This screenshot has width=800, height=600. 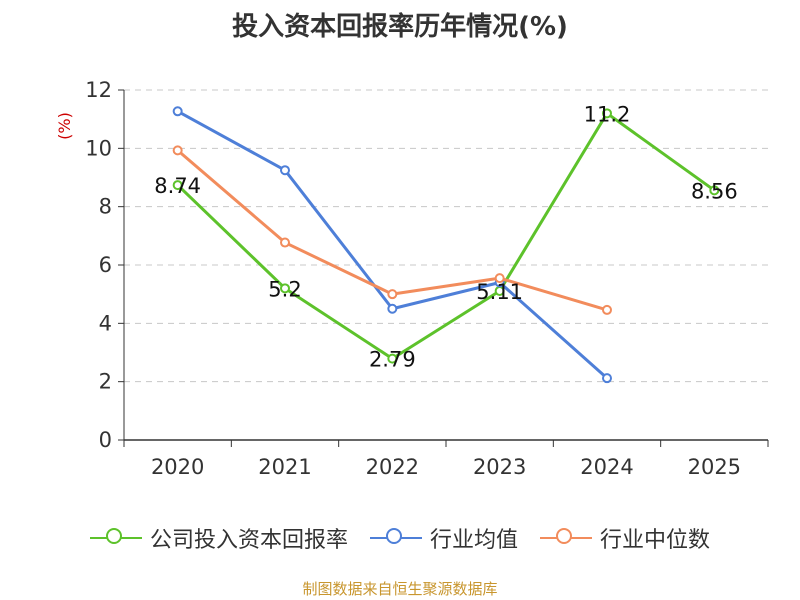 I want to click on x-tick-label-2020: 2020, so click(x=177, y=467).